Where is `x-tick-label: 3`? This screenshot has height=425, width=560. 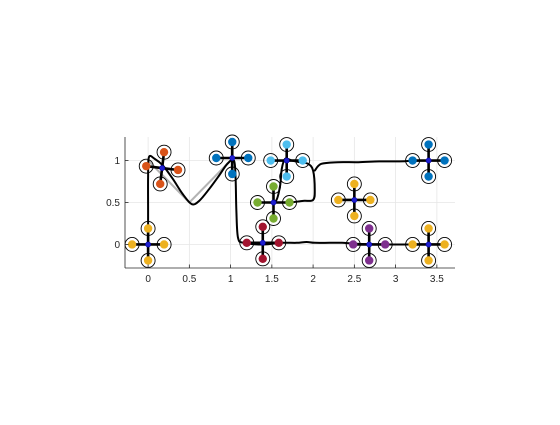
x-tick-label: 3 is located at coordinates (396, 279).